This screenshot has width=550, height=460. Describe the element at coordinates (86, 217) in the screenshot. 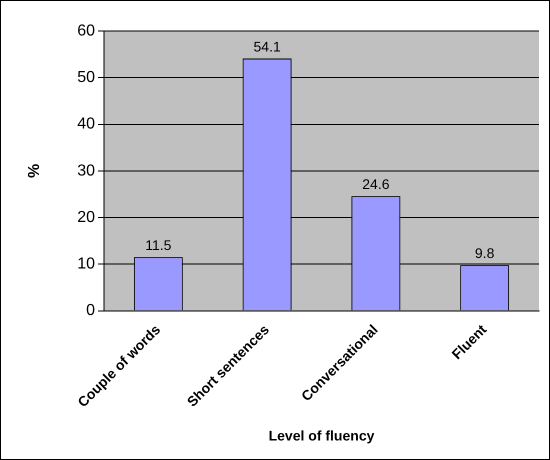

I see `y-tick-label: 20` at that location.